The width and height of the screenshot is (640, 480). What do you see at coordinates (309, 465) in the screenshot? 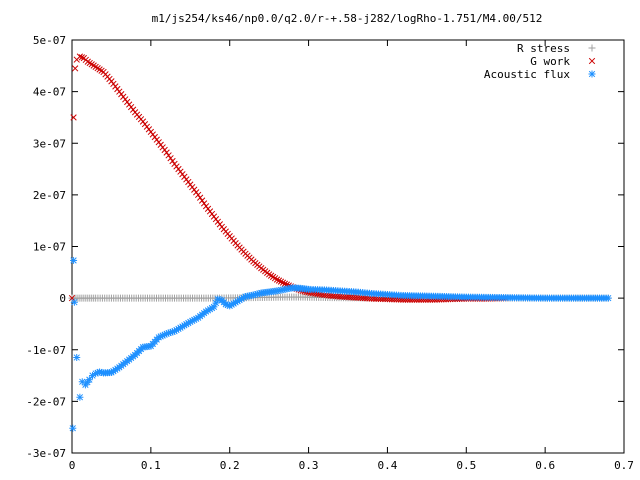
I see `x-tick-label: 0.3` at bounding box center [309, 465].